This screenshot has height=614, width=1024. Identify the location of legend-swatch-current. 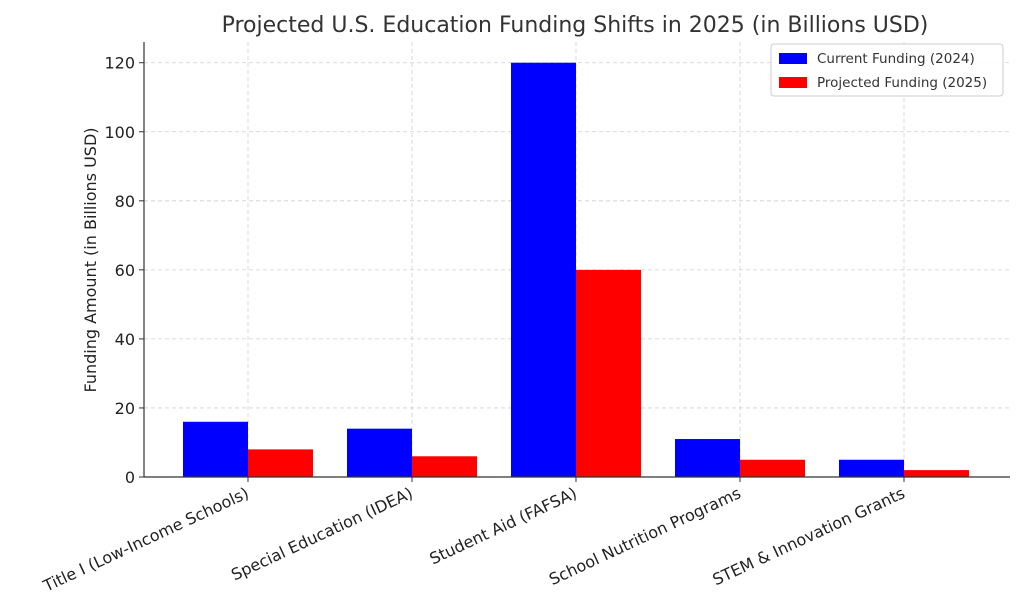
(793, 58).